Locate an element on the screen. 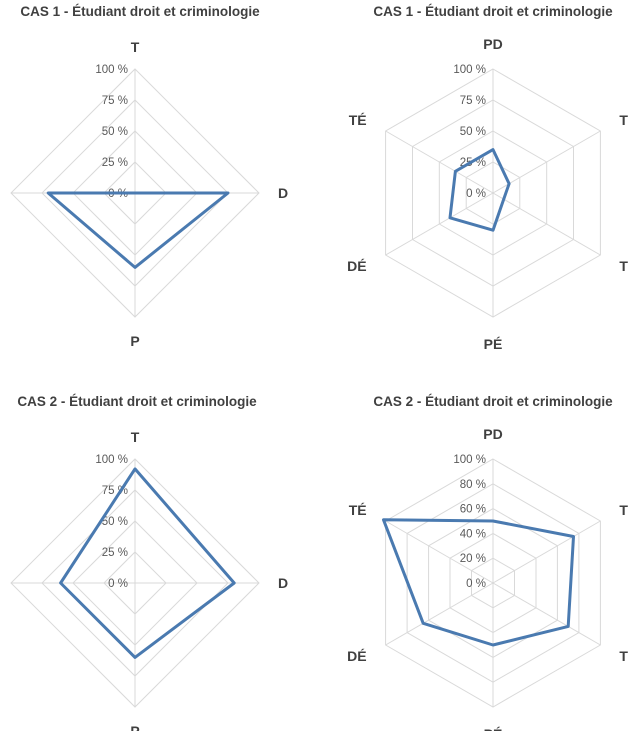 This screenshot has width=628, height=731. chart-2-axis-label-pe: PÉ is located at coordinates (493, 344).